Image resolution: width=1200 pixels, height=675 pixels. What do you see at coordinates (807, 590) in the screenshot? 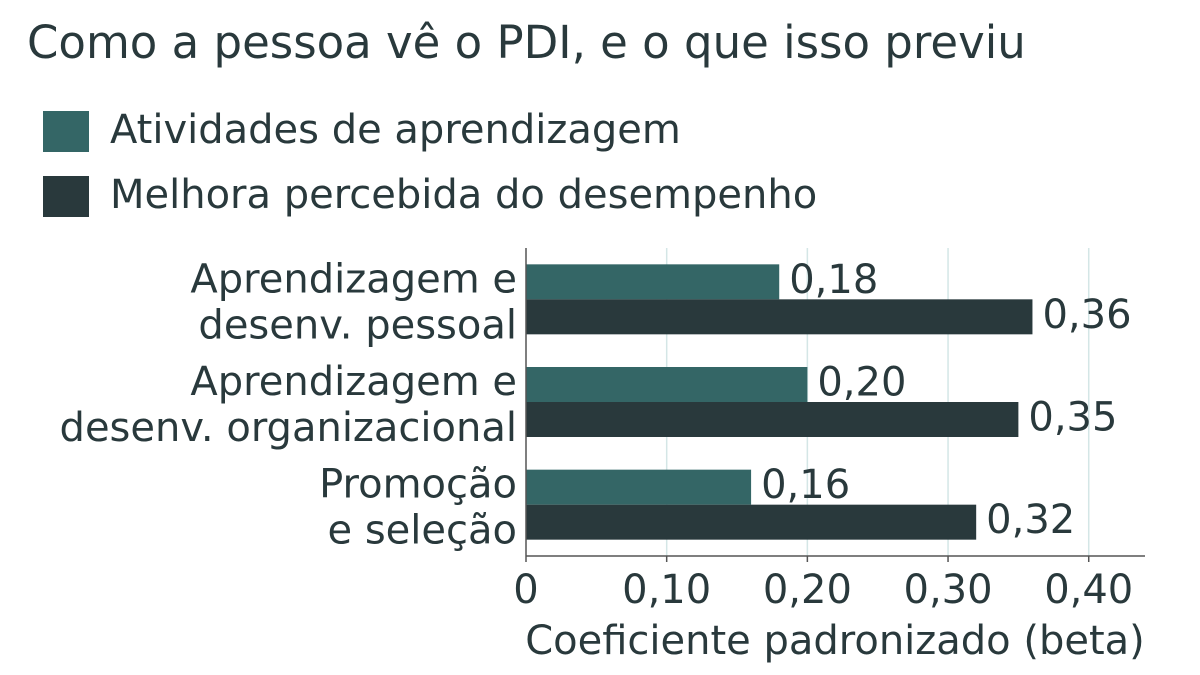
I see `x-tick-label: 0,20` at bounding box center [807, 590].